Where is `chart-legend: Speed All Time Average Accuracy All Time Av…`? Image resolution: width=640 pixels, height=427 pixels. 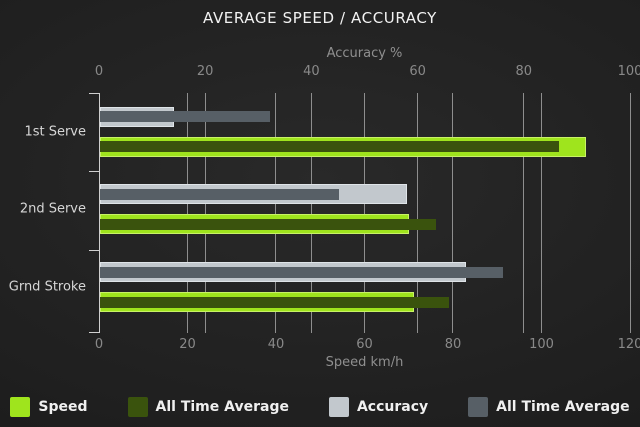 chart-legend: Speed All Time Average Accuracy All Time Av… is located at coordinates (320, 407).